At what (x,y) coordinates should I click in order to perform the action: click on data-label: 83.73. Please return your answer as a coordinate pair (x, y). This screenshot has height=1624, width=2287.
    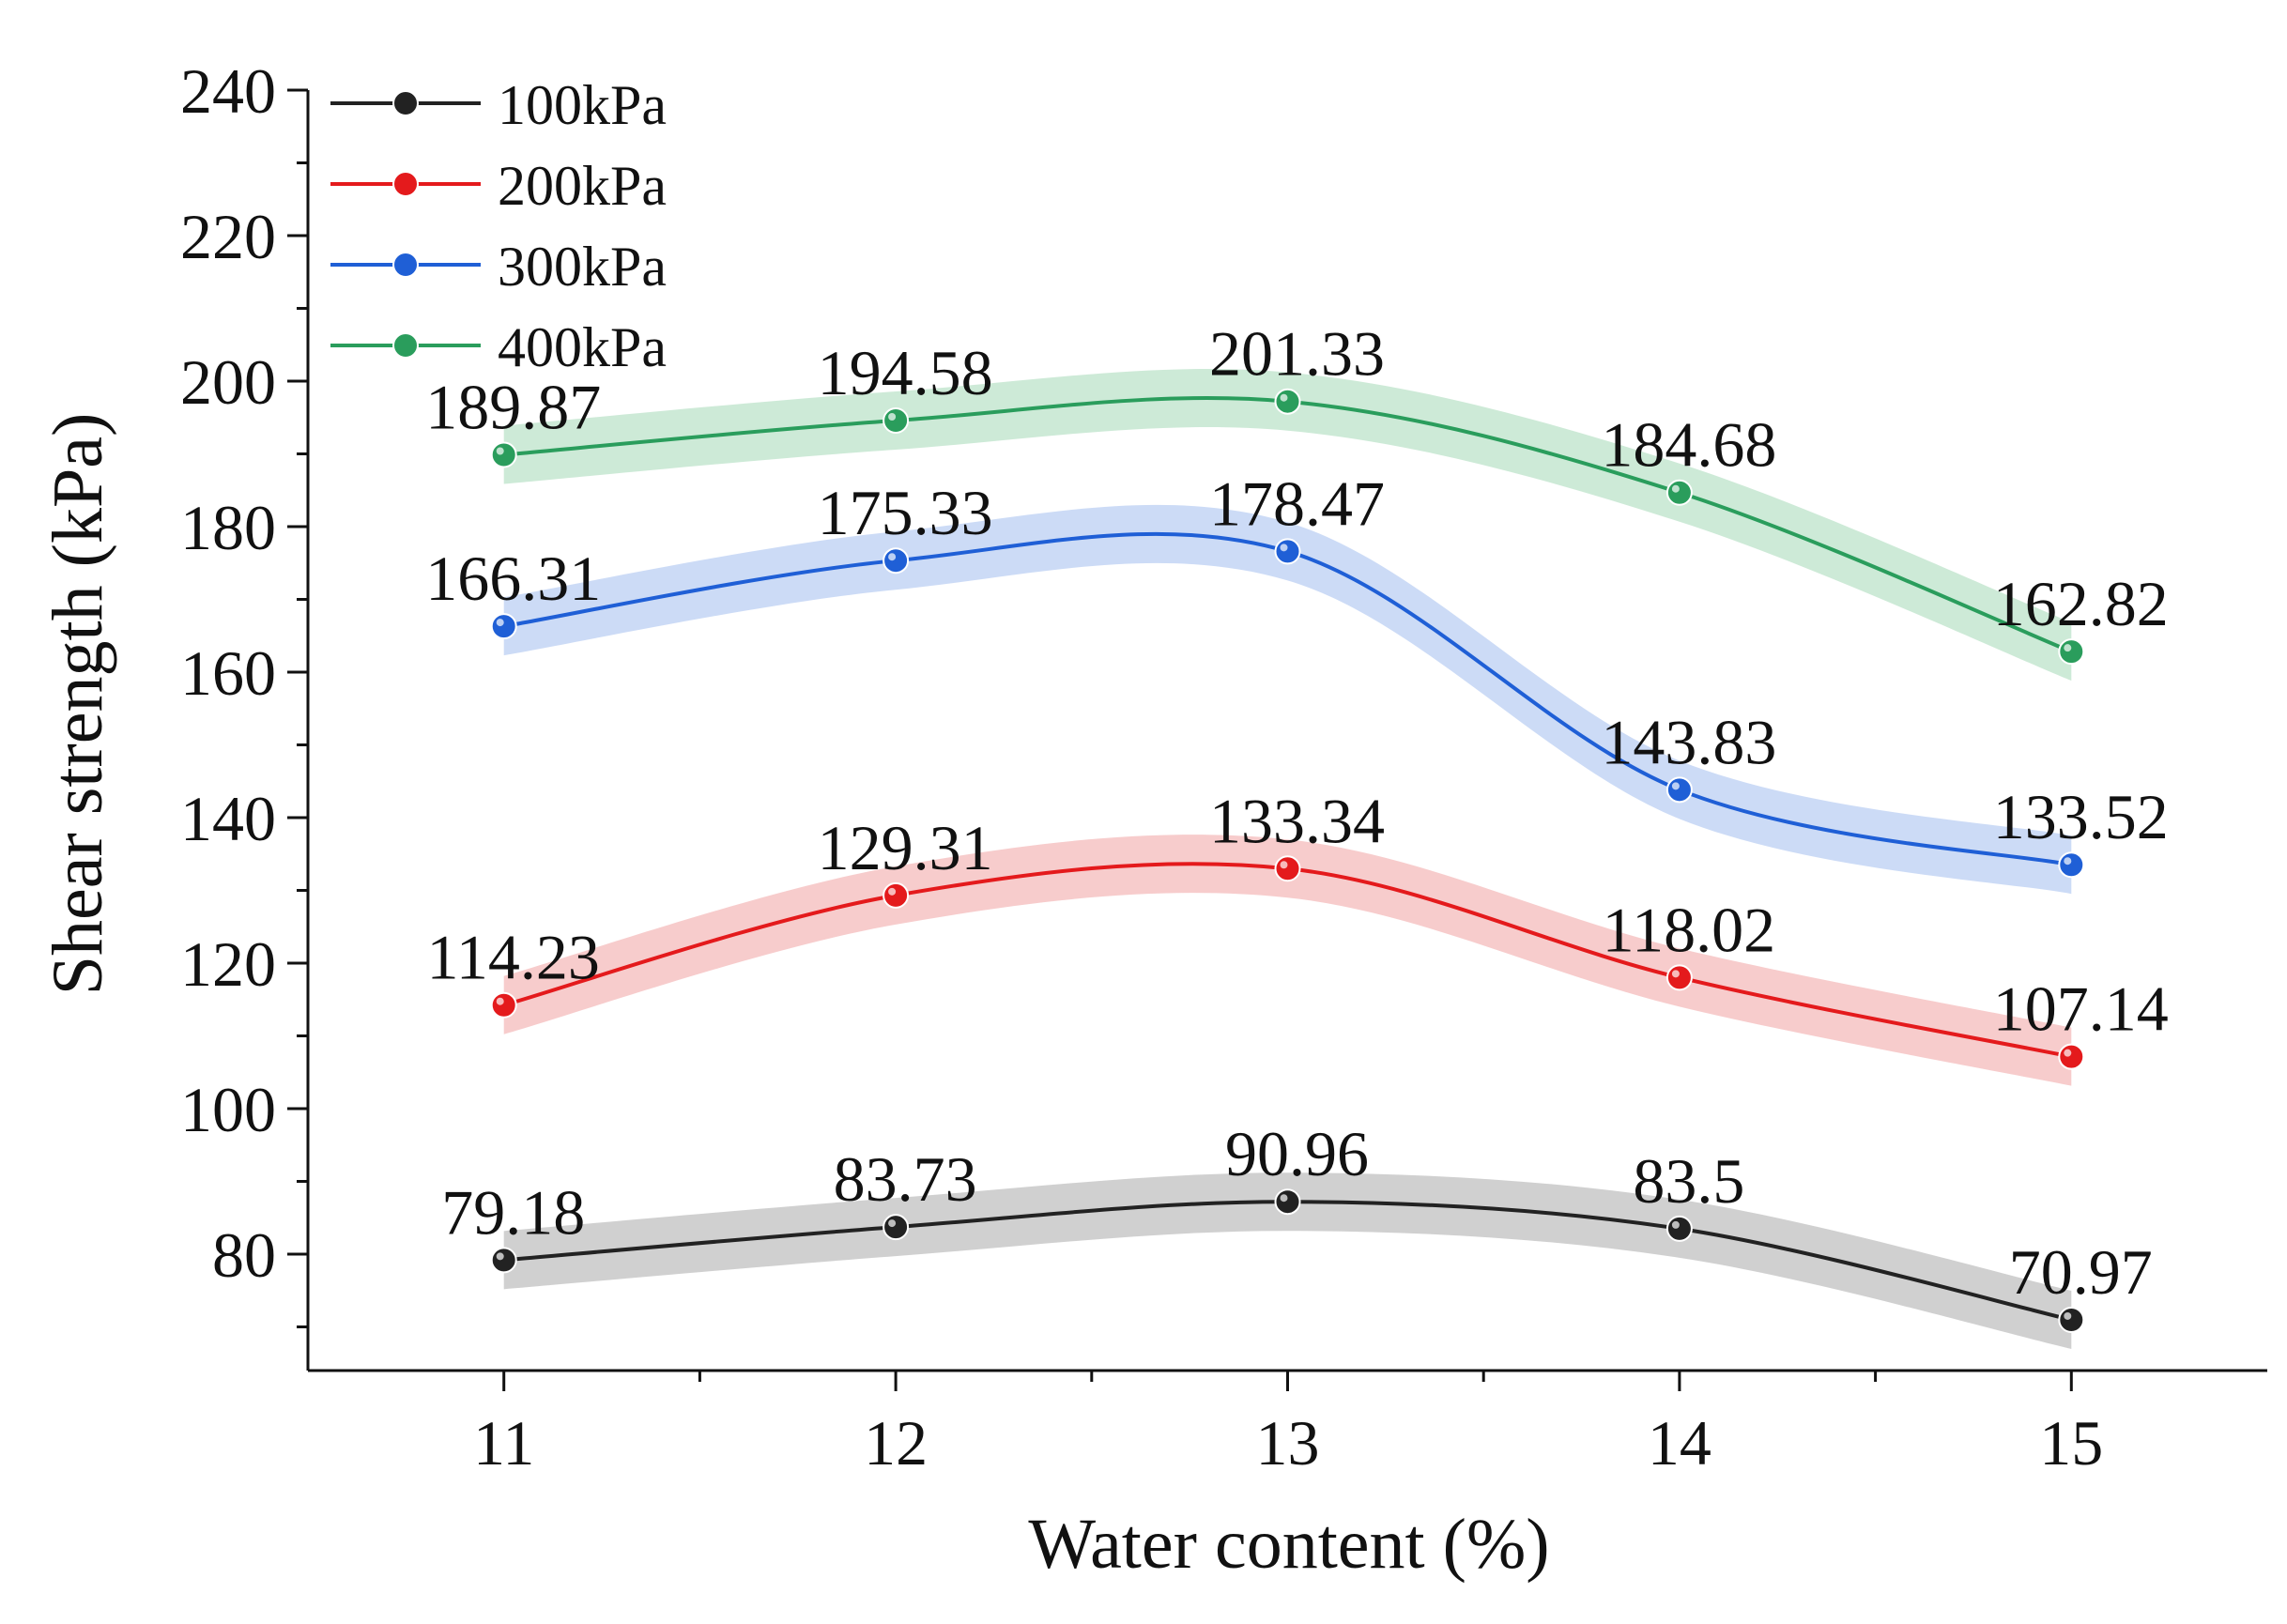
    Looking at the image, I should click on (905, 1179).